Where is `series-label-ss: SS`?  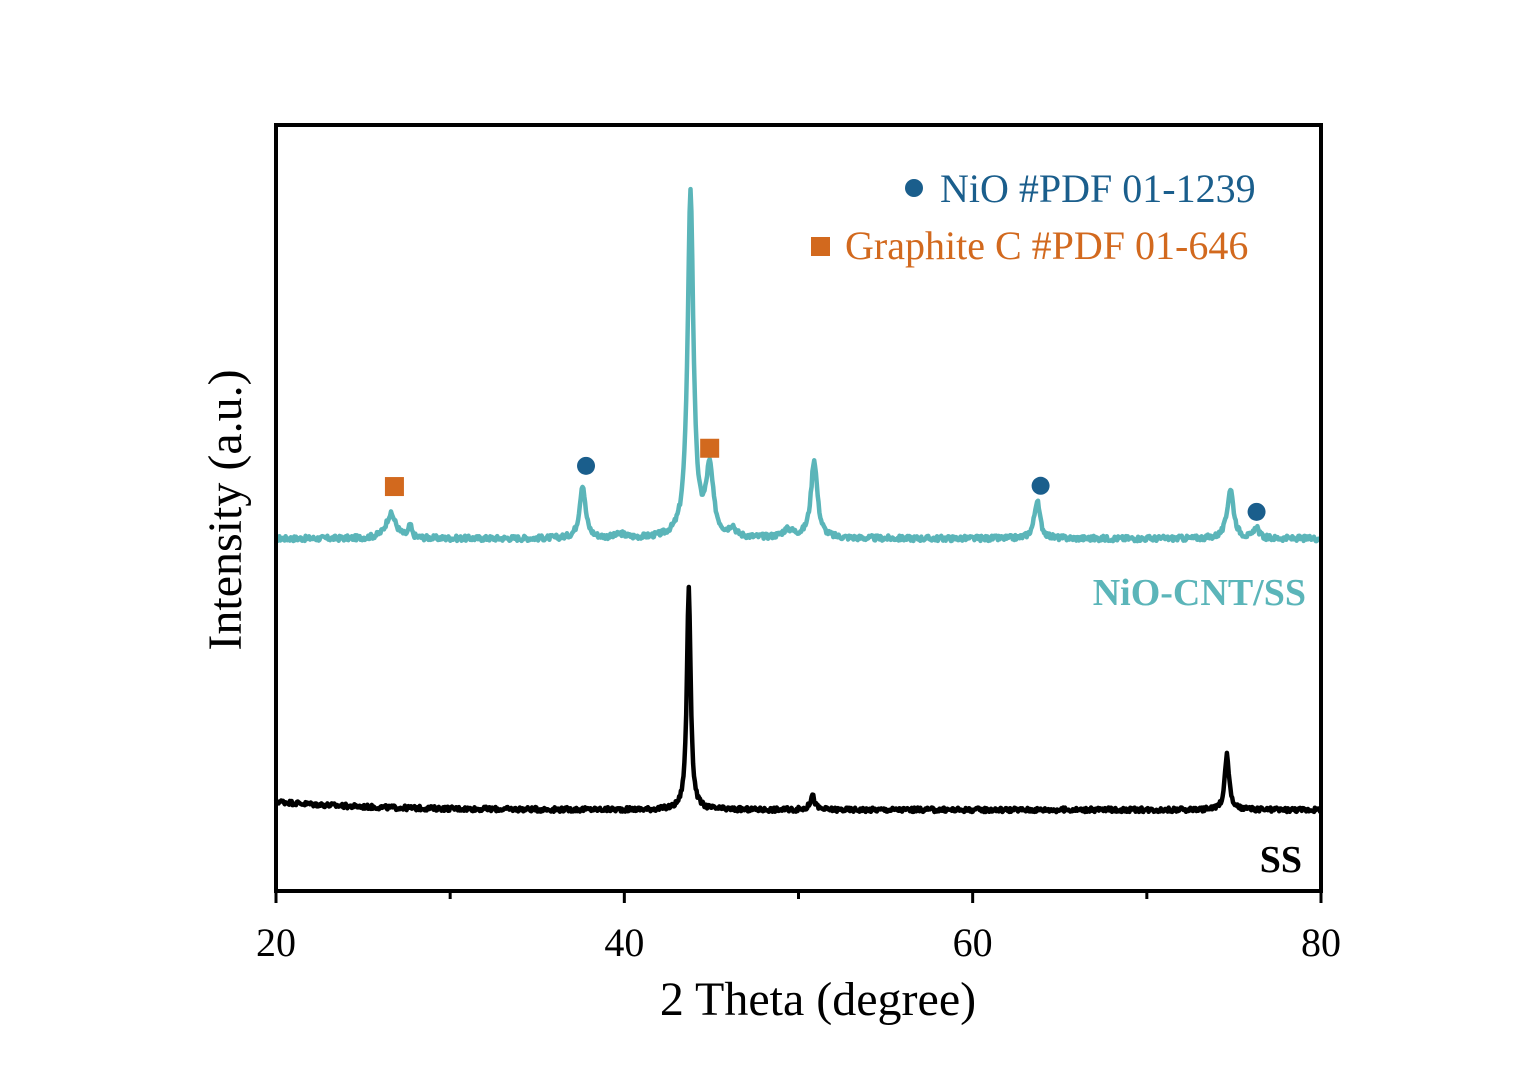
series-label-ss: SS is located at coordinates (1281, 860).